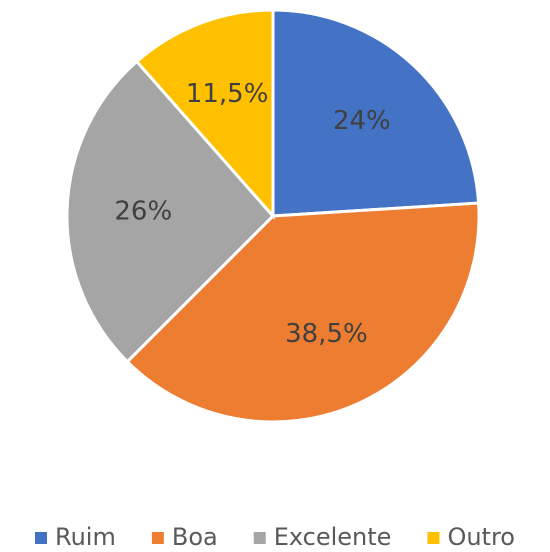  What do you see at coordinates (227, 94) in the screenshot?
I see `value-label: 11,5%` at bounding box center [227, 94].